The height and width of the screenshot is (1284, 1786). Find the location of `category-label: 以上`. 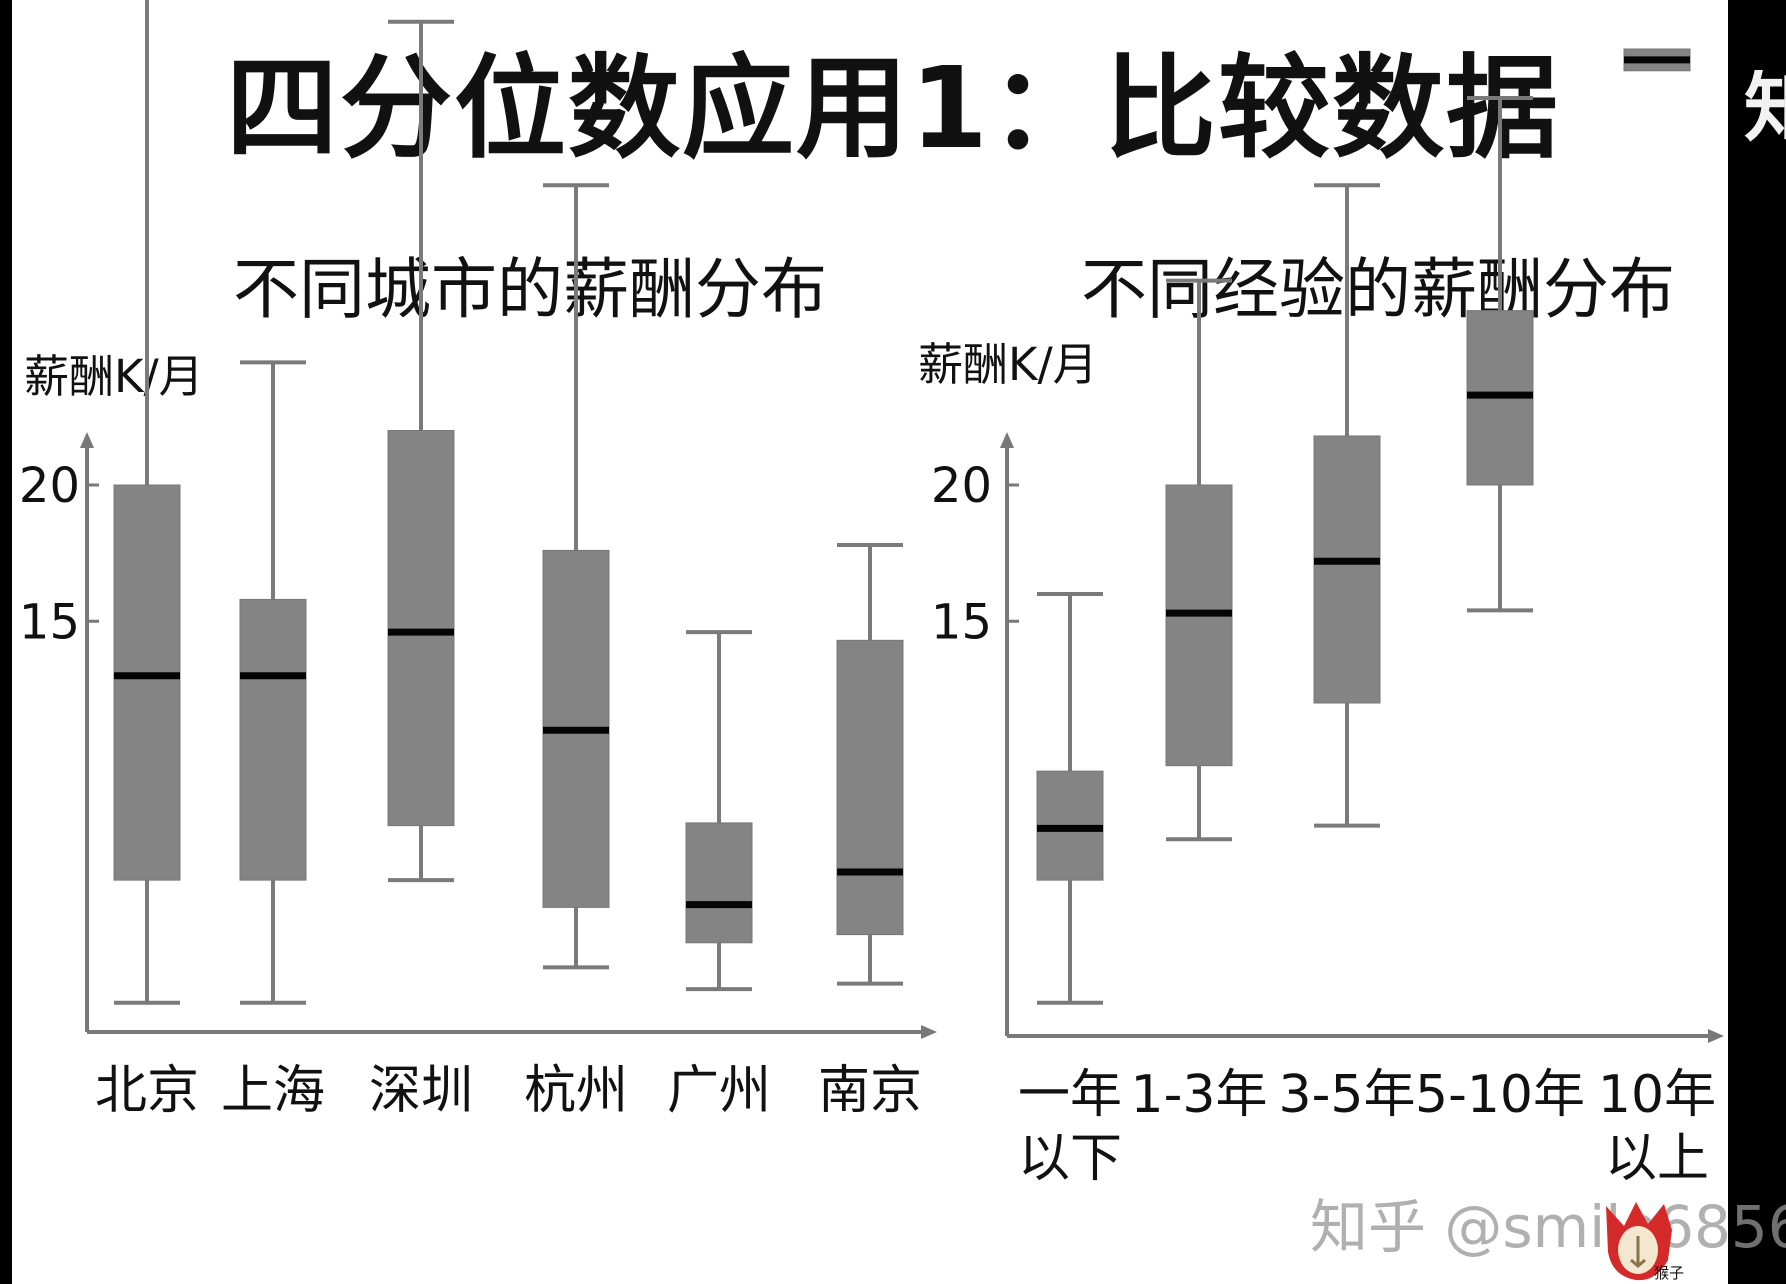

category-label: 以上 is located at coordinates (1657, 1159).